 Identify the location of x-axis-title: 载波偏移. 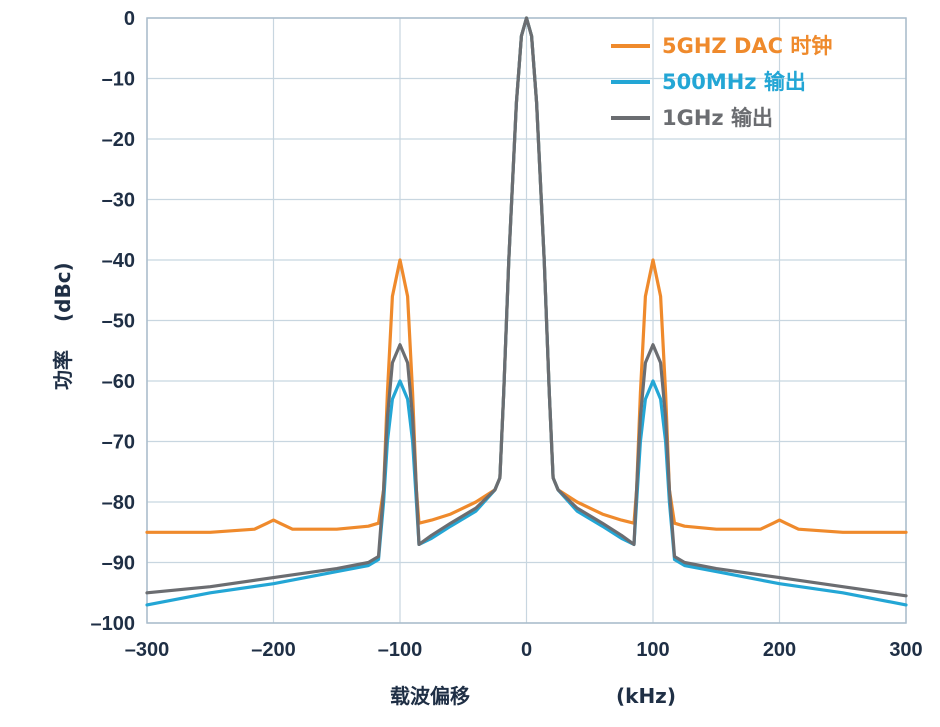
(430, 696).